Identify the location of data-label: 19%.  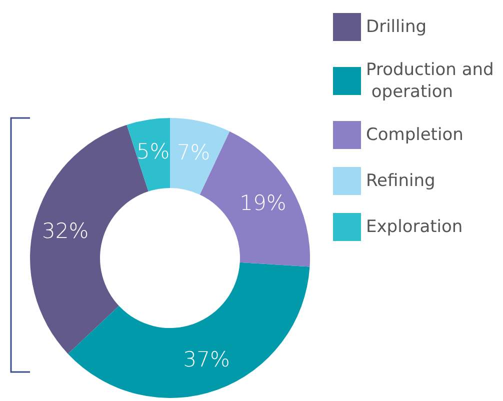
(263, 203).